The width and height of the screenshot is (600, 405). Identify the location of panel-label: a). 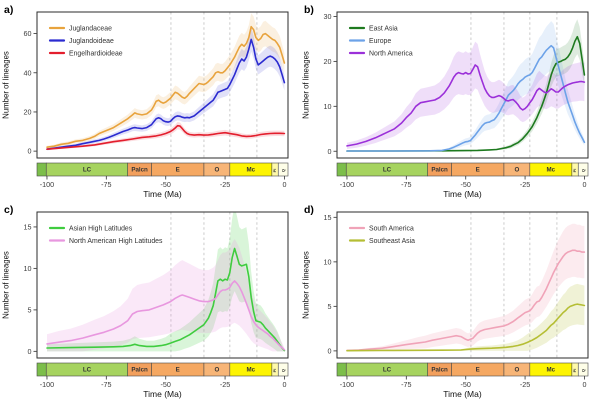
(8, 10).